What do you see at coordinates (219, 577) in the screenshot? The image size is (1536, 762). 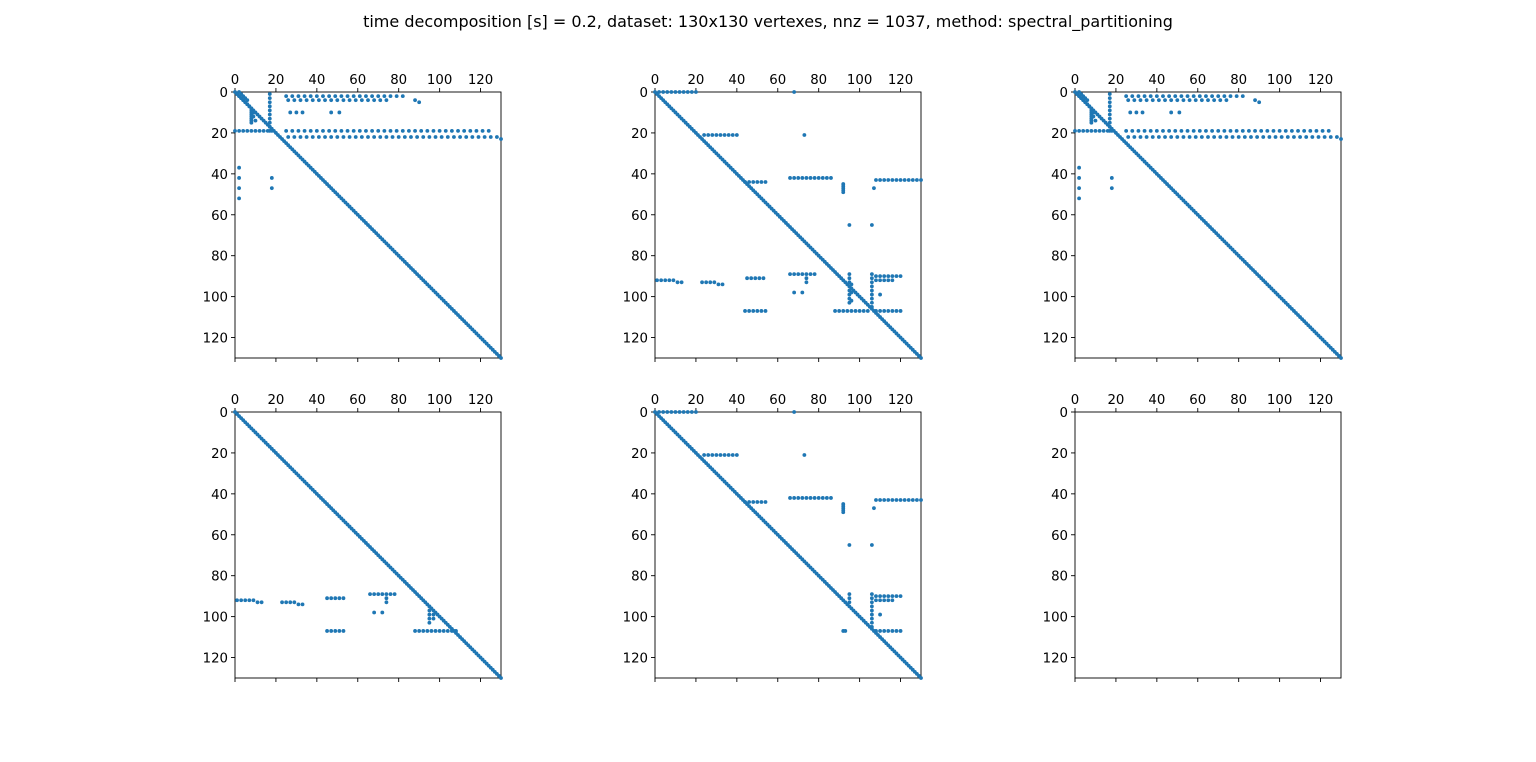 I see `y-tick-label: 80` at bounding box center [219, 577].